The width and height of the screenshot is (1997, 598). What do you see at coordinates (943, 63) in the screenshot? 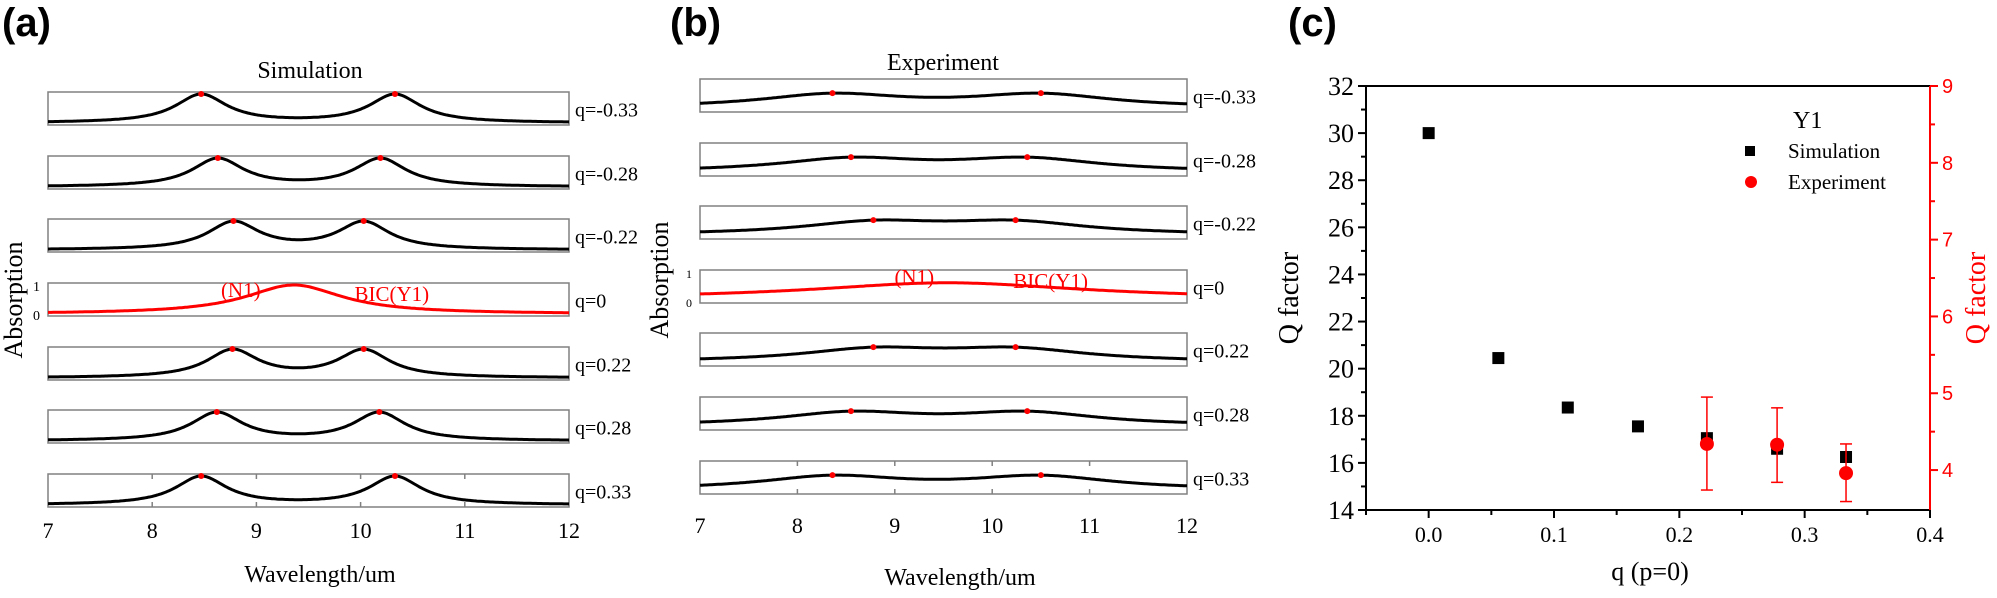
I see `panel-b-title: Experiment` at bounding box center [943, 63].